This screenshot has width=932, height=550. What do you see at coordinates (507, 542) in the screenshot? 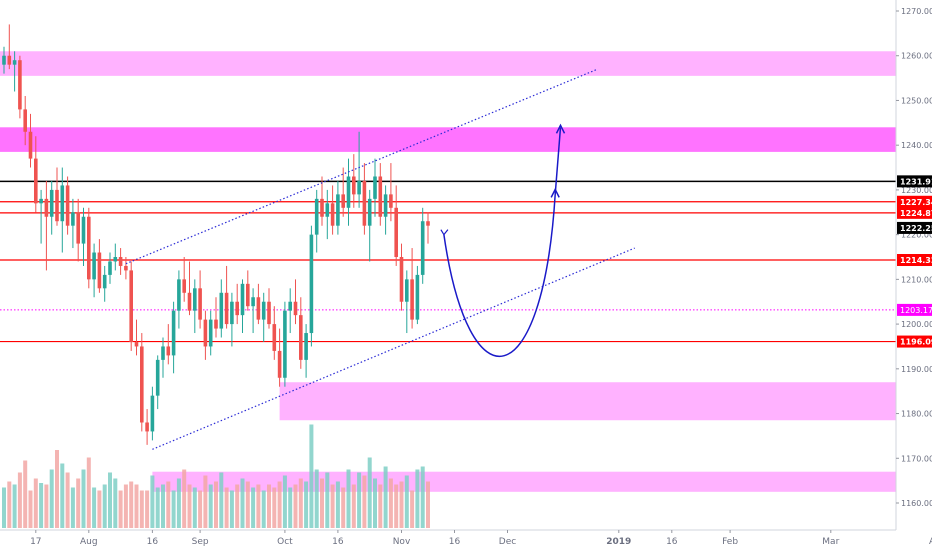
I see `time-tick-label: Dec` at bounding box center [507, 542].